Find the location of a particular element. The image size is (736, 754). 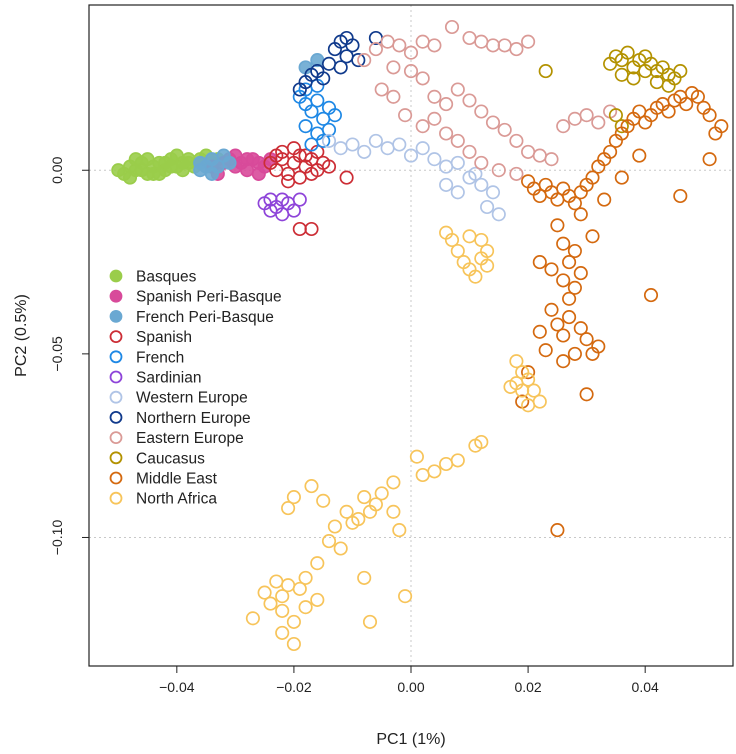

legend-item: Caucasus is located at coordinates (157, 458).